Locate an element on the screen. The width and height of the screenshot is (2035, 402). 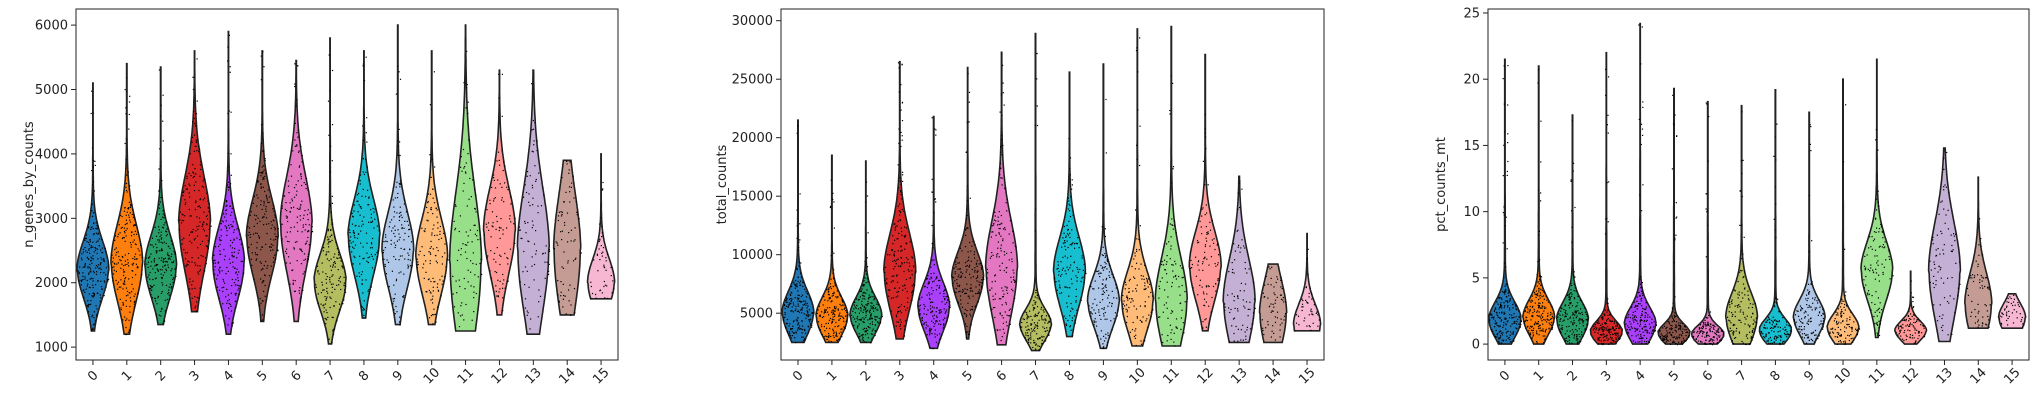
y-axis-label: total_counts is located at coordinates (722, 184).